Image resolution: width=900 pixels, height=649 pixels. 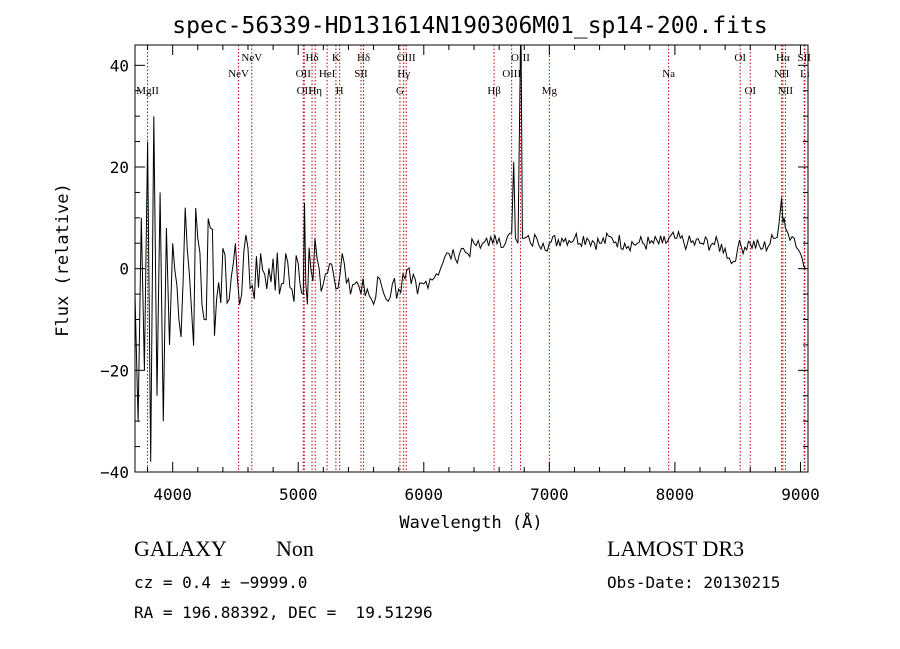 What do you see at coordinates (295, 548) in the screenshot?
I see `object-subclass: Non` at bounding box center [295, 548].